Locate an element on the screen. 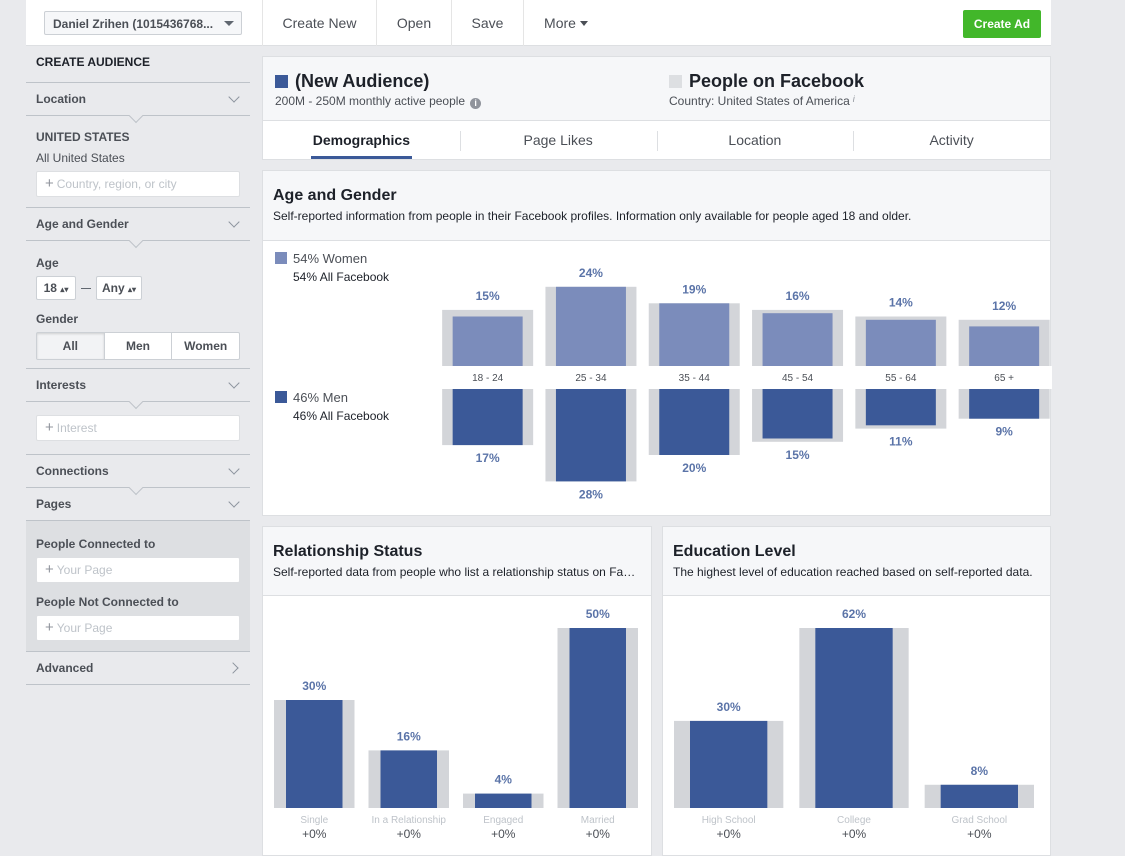 This screenshot has width=1125, height=856. axis-band is located at coordinates (744, 377).